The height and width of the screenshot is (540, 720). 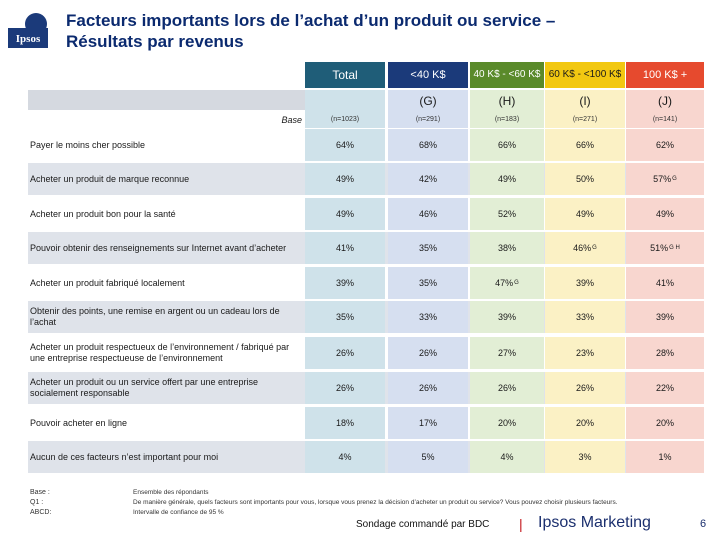 What do you see at coordinates (344, 423) in the screenshot?
I see `cell-value: 18%` at bounding box center [344, 423].